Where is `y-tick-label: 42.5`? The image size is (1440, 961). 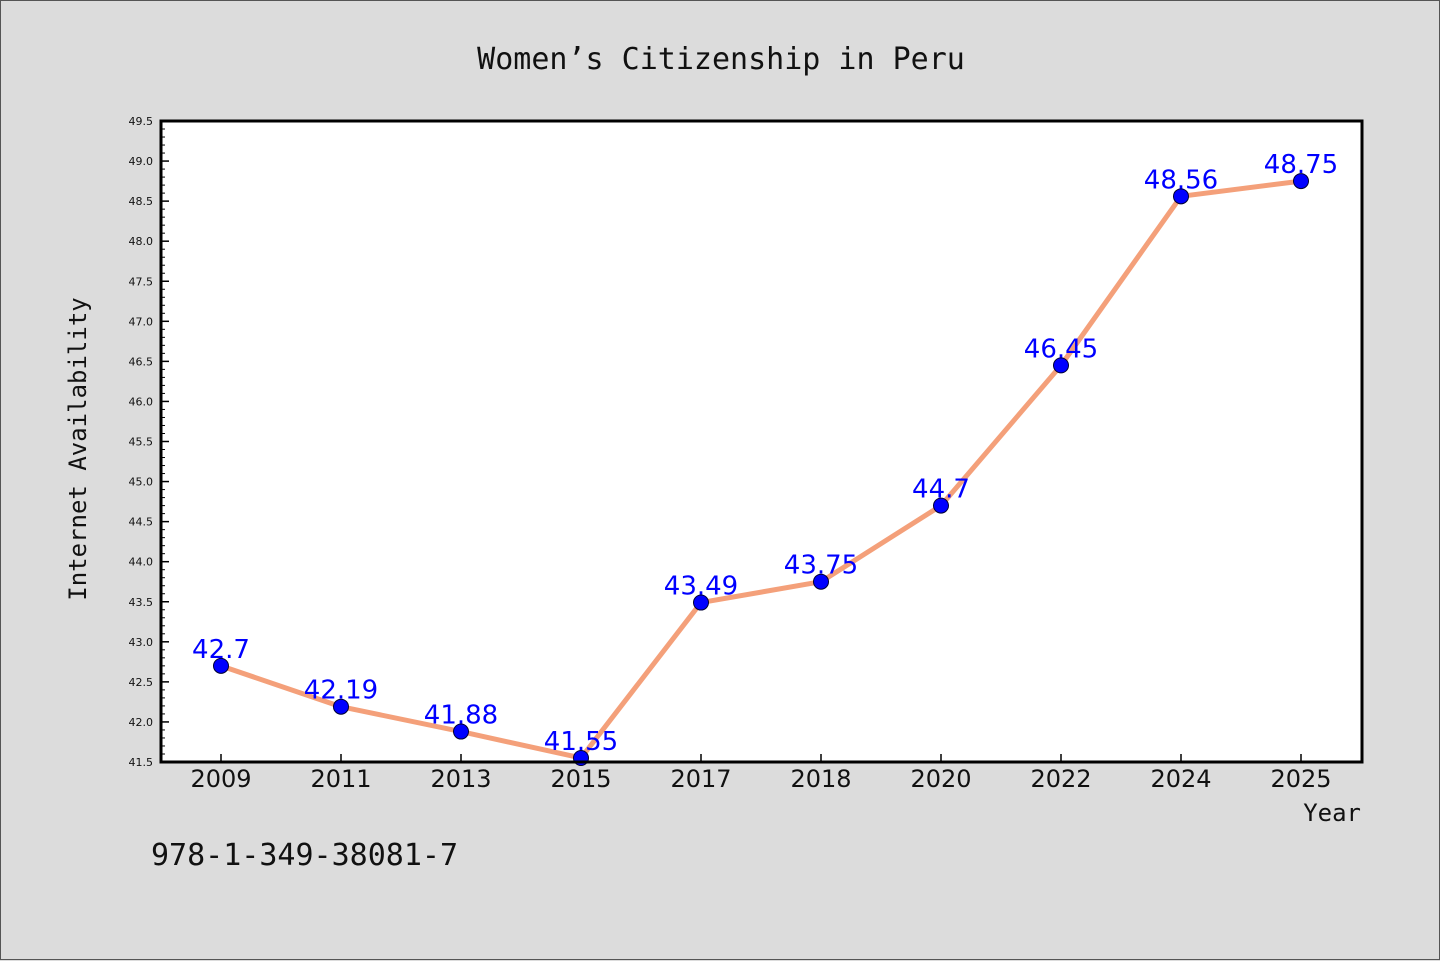 y-tick-label: 42.5 is located at coordinates (141, 682).